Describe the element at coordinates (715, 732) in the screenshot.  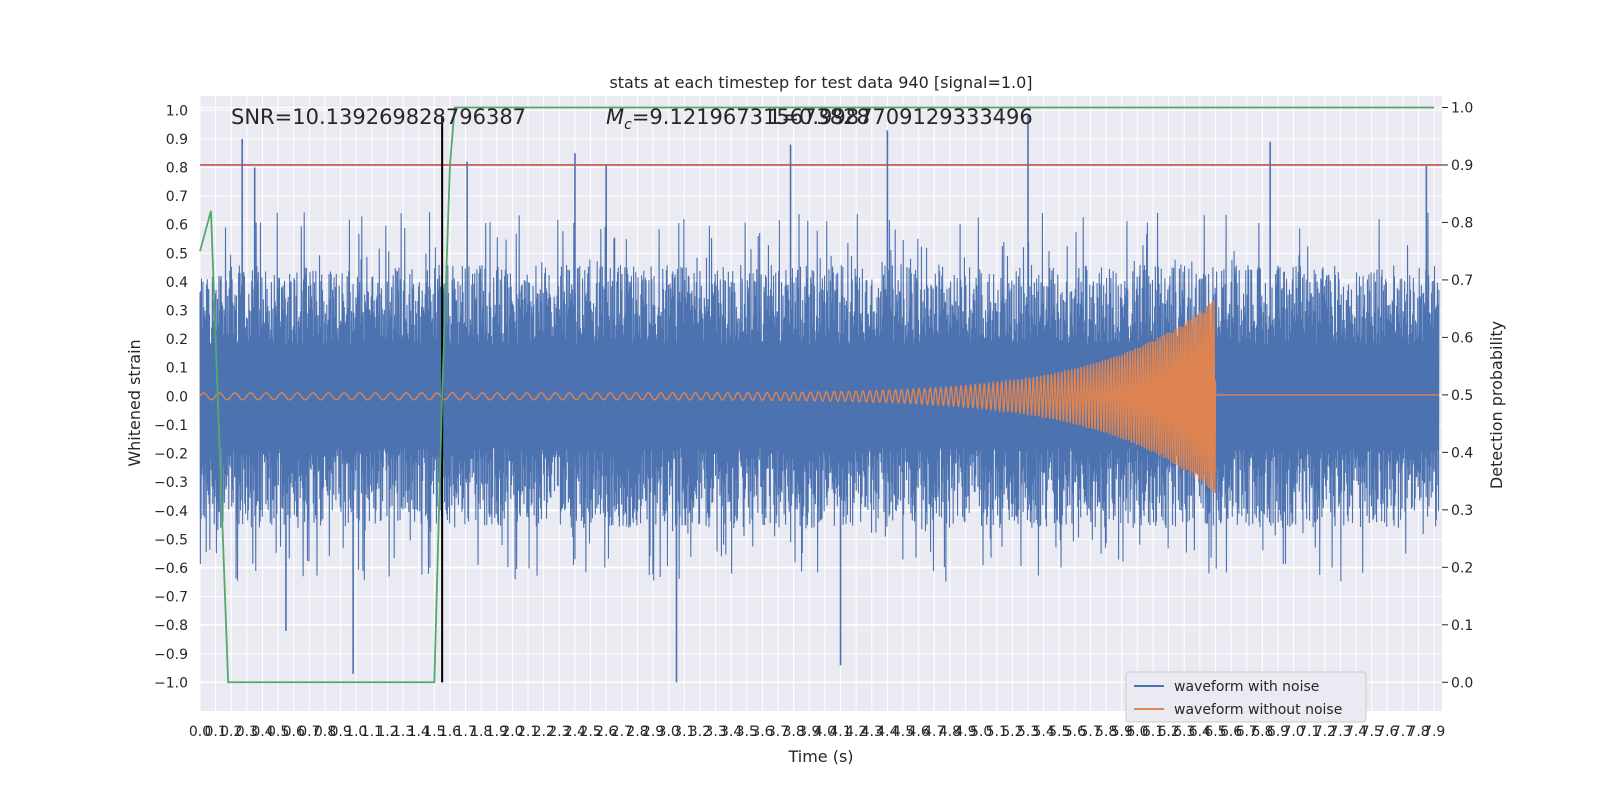
I see `x-tick-label: 3.3` at that location.